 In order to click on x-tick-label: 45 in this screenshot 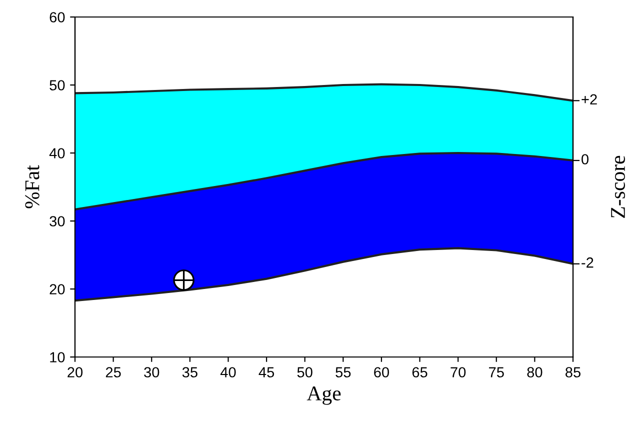, I will do `click(266, 372)`.